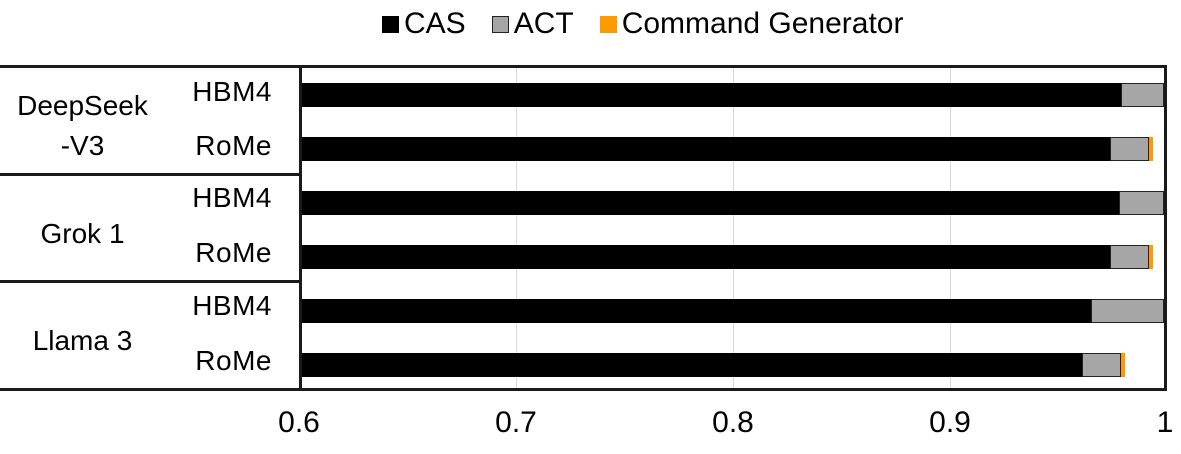 The width and height of the screenshot is (1181, 454). I want to click on legend-label: CAS, so click(435, 23).